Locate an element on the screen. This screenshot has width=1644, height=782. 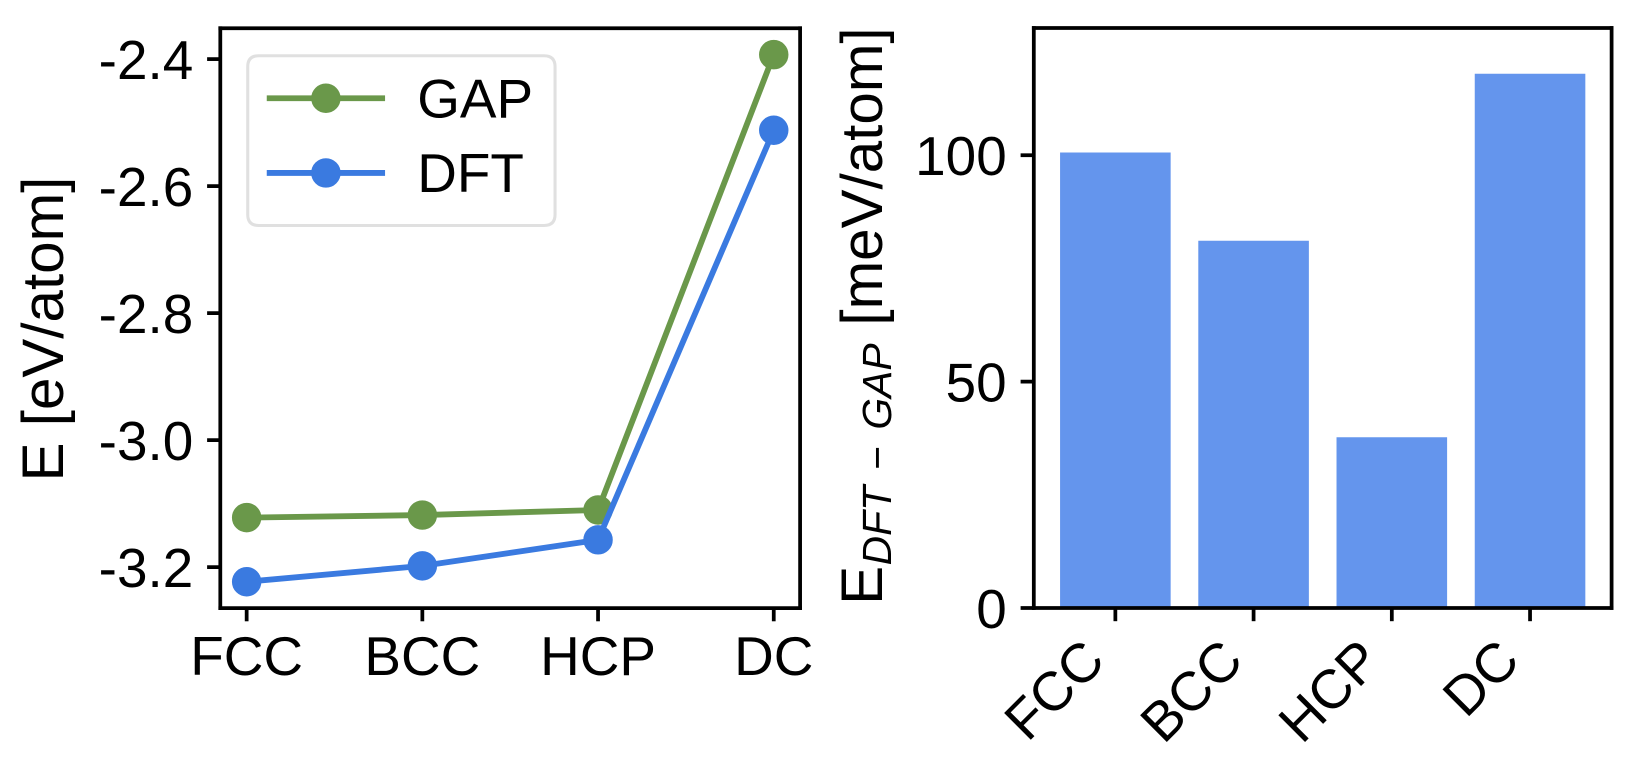
svg-text: BCC is located at coordinates (422, 656).